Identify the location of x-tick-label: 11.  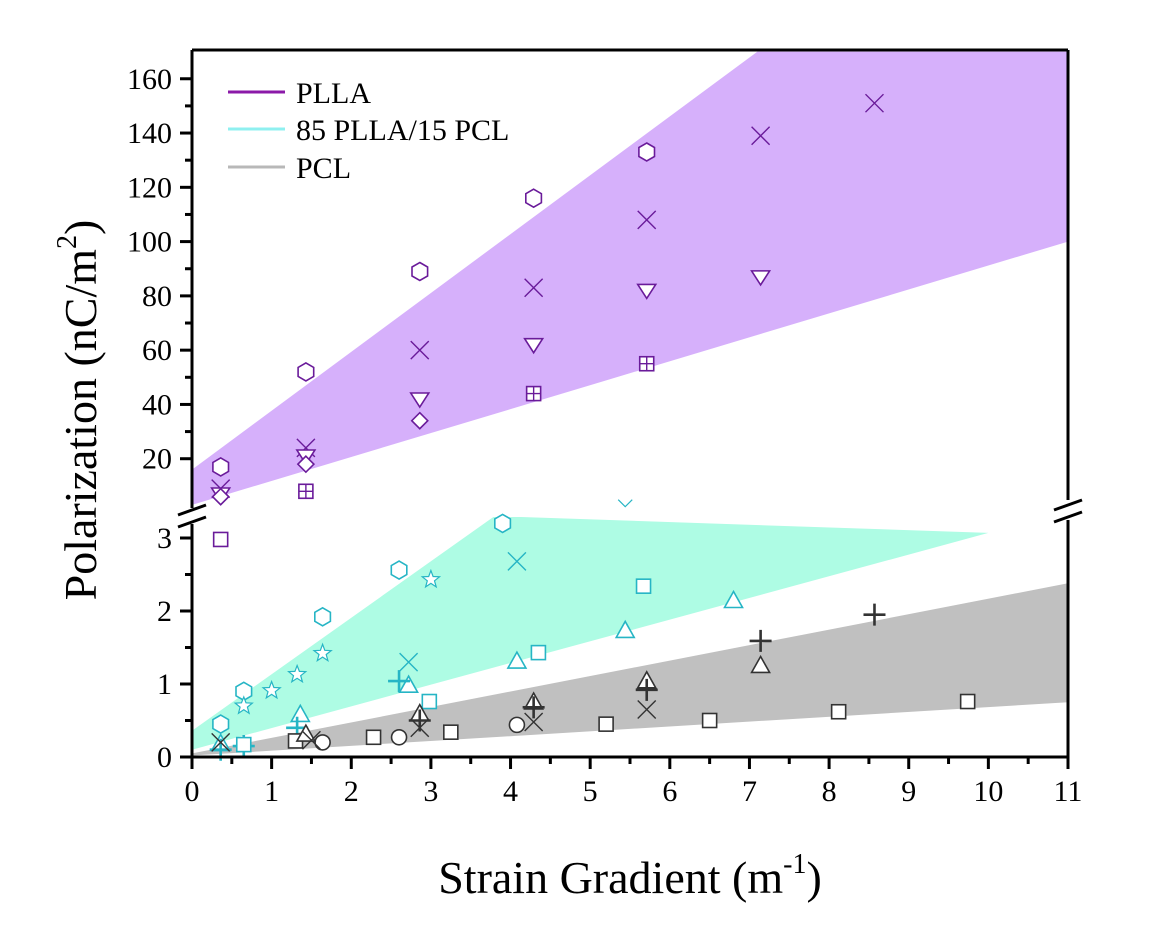
(1068, 791).